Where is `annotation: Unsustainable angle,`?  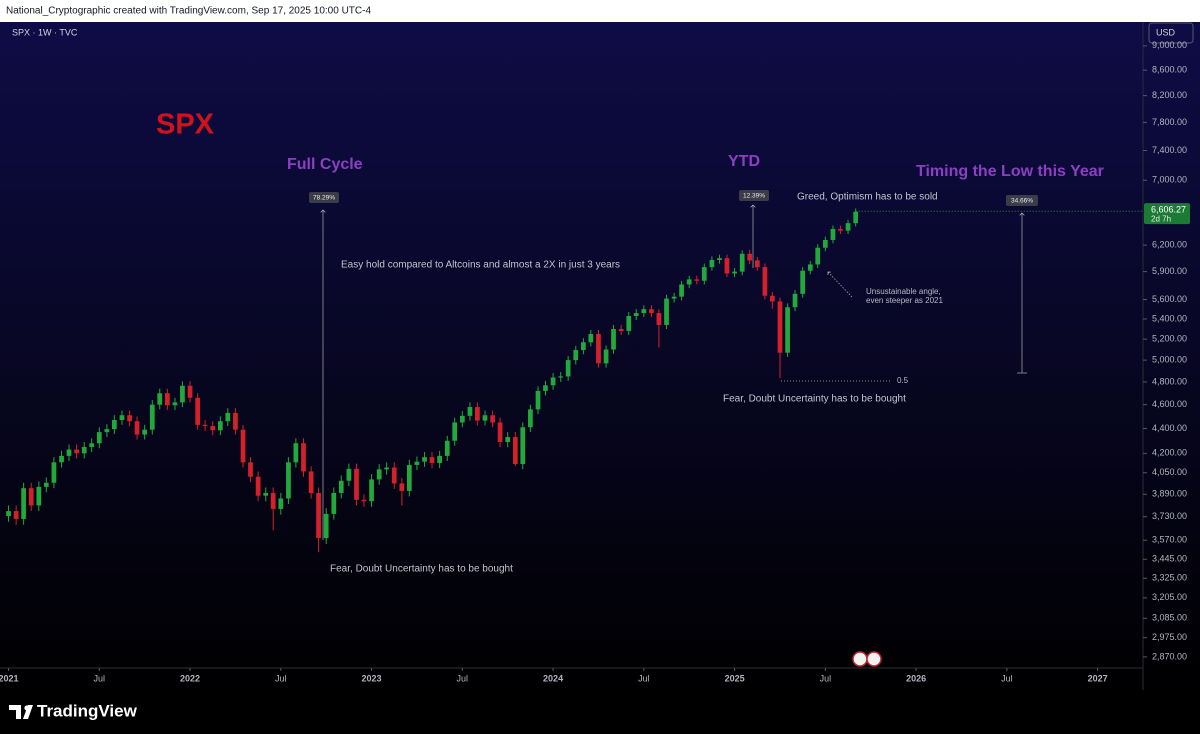 annotation: Unsustainable angle, is located at coordinates (903, 291).